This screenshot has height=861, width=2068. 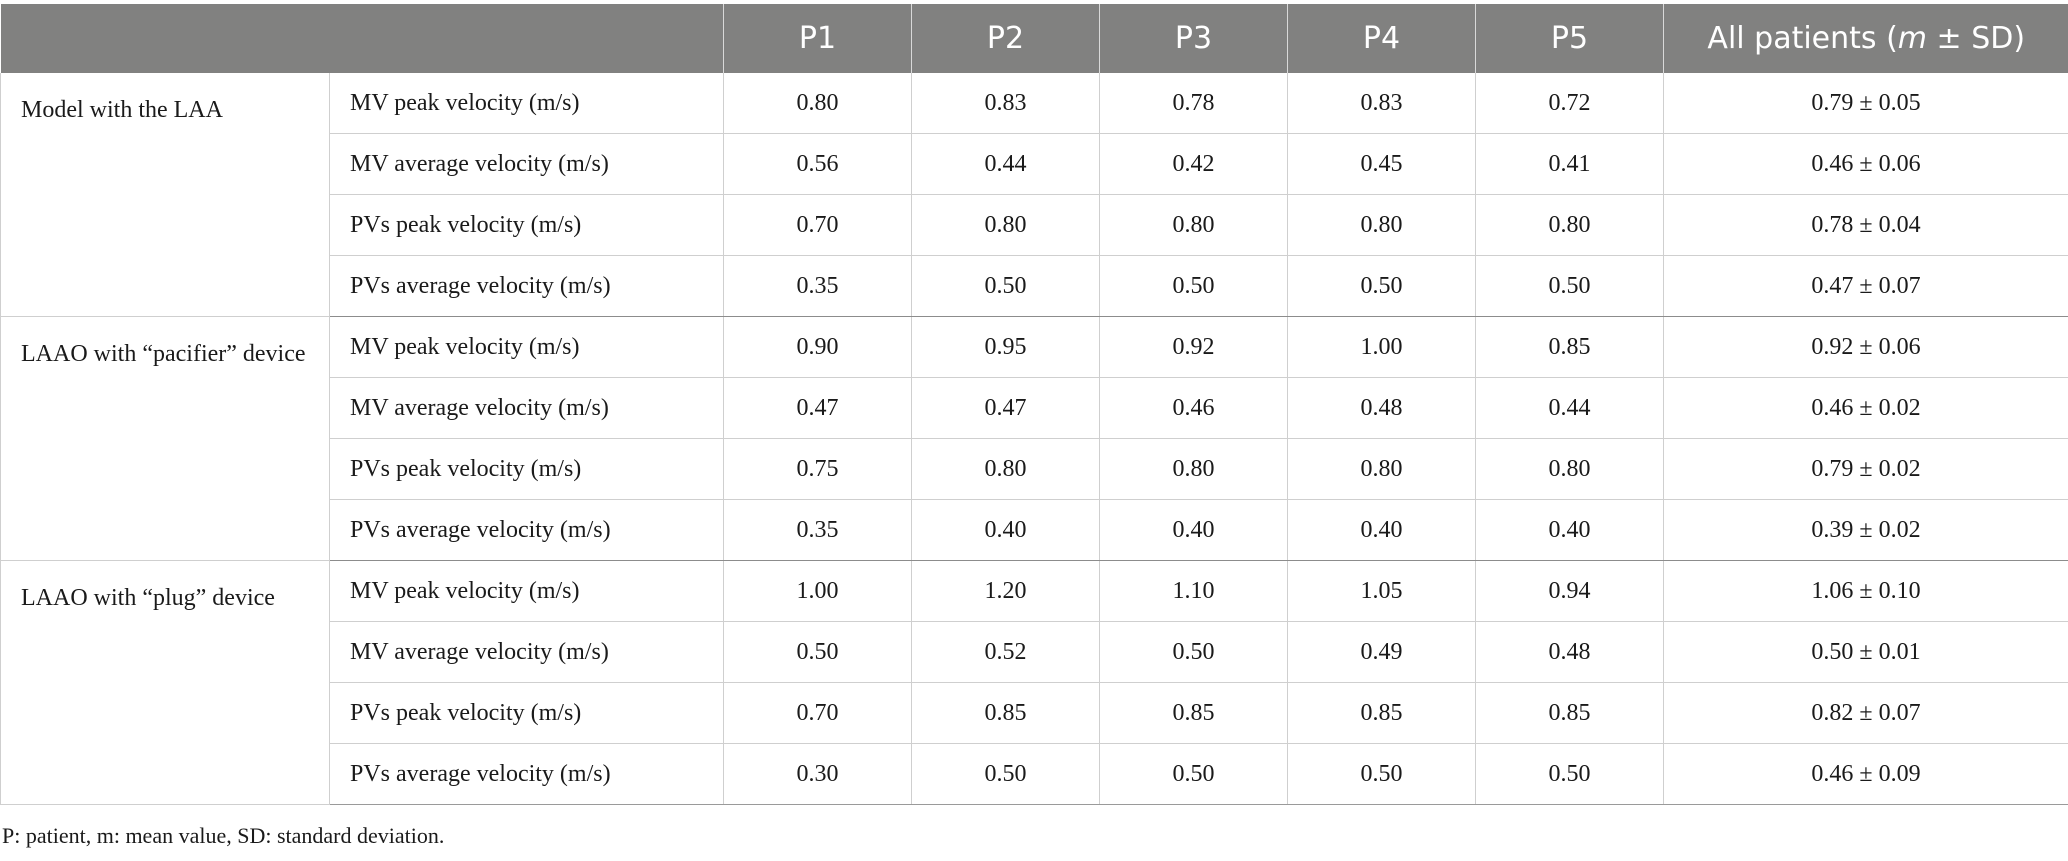 I want to click on header-all-m: m, so click(x=1912, y=38).